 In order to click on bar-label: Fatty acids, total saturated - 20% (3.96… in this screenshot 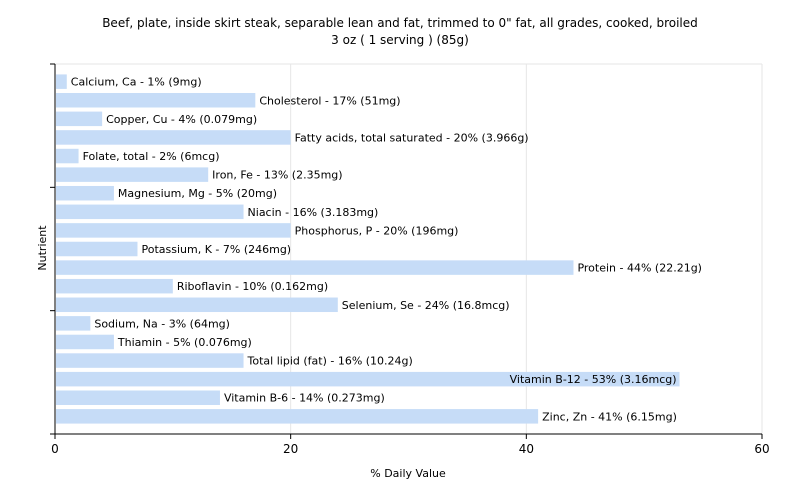, I will do `click(412, 137)`.